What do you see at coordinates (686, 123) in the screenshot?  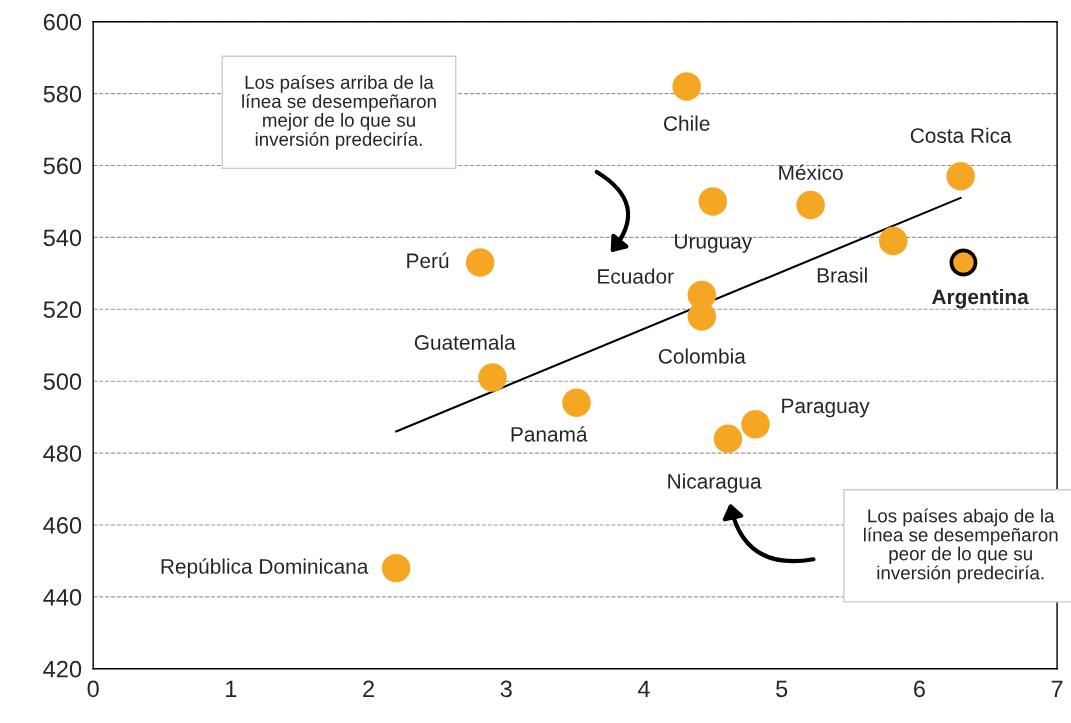 I see `annotation: Chile` at bounding box center [686, 123].